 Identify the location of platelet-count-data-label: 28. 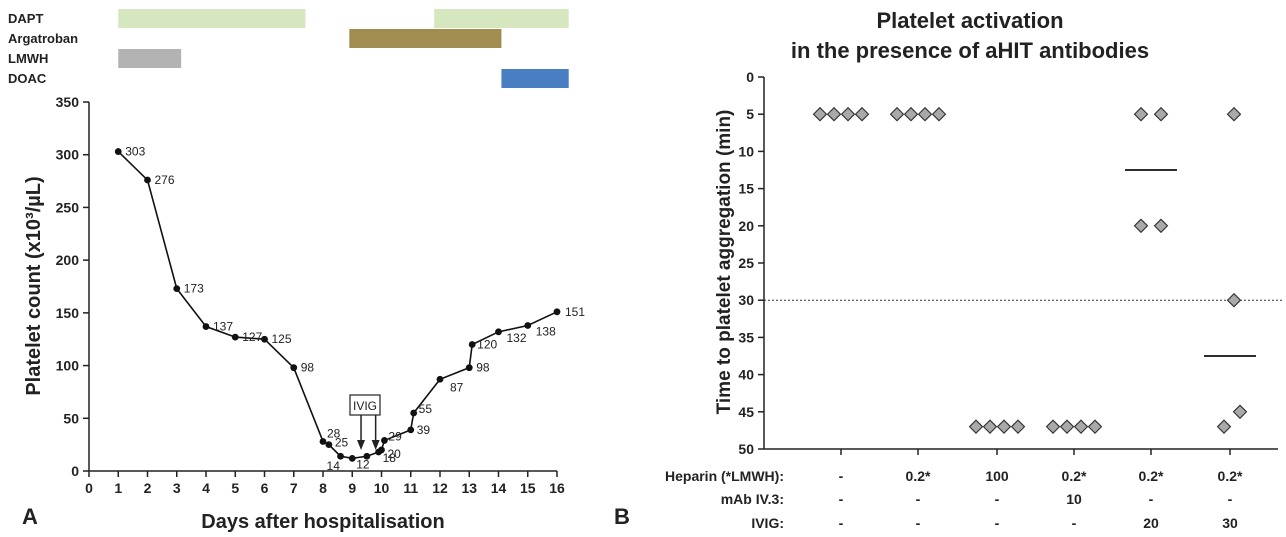
(334, 433).